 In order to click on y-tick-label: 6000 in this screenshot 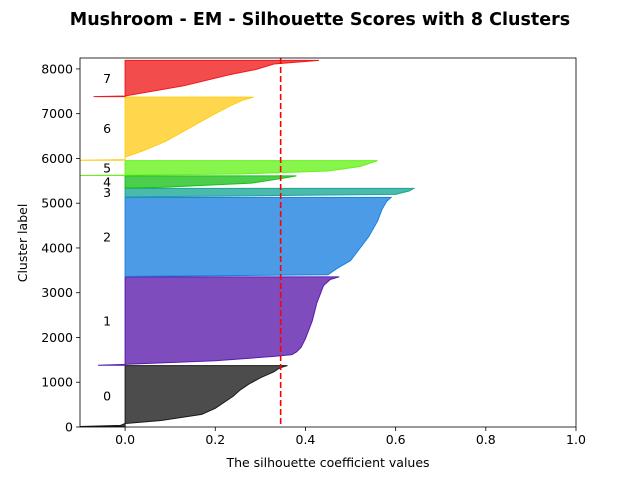, I will do `click(57, 158)`.